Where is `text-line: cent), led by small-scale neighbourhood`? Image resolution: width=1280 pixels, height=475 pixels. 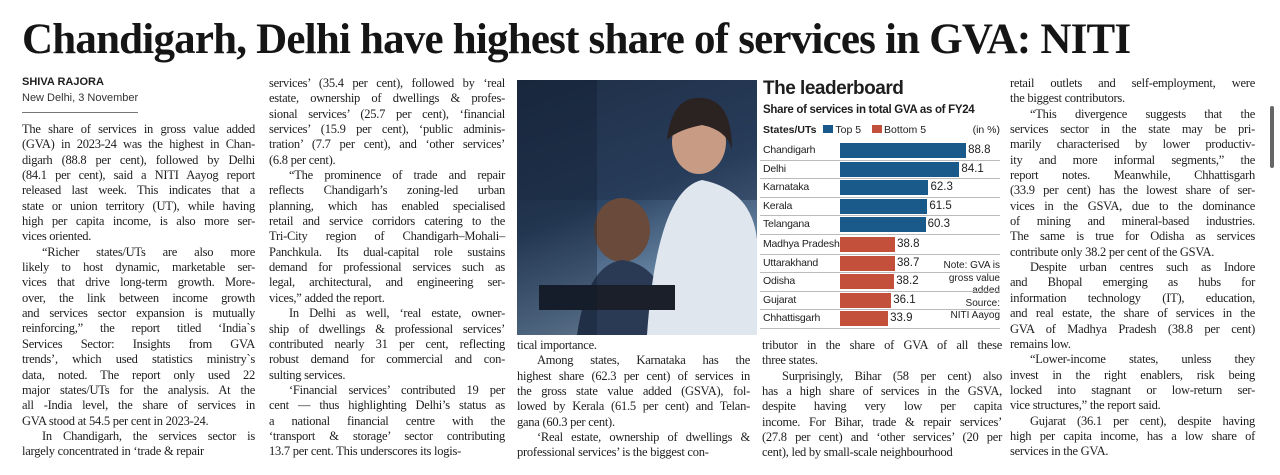
text-line: cent), led by small-scale neighbourhood is located at coordinates (857, 452).